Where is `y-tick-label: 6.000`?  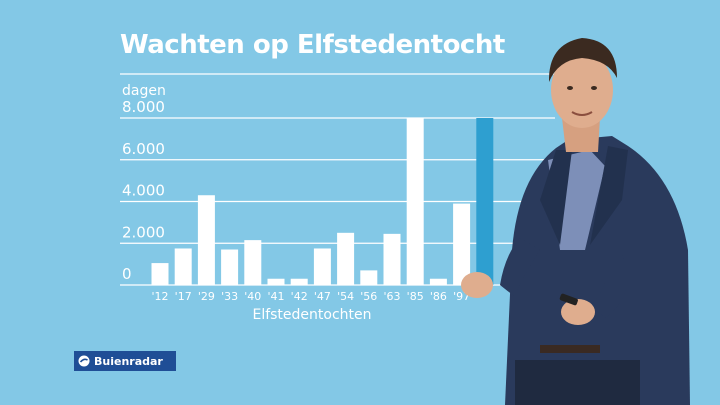
y-tick-label: 6.000 is located at coordinates (143, 149).